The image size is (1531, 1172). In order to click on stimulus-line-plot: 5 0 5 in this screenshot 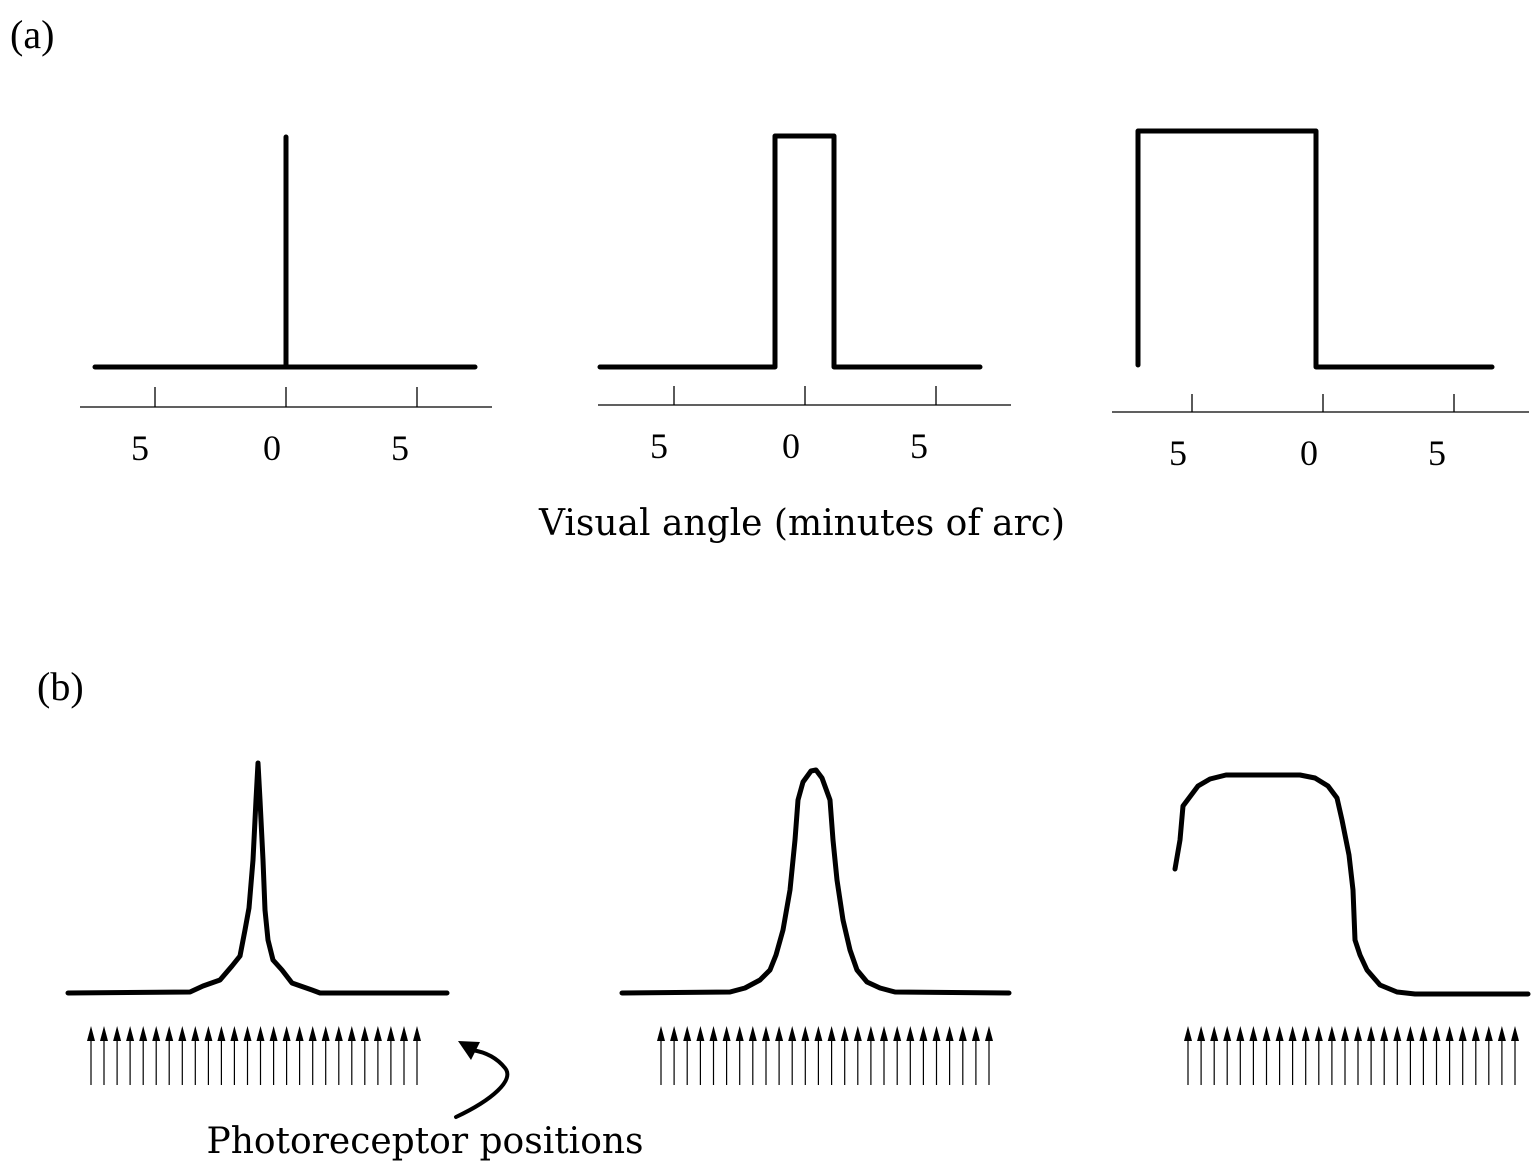, I will do `click(286, 301)`.